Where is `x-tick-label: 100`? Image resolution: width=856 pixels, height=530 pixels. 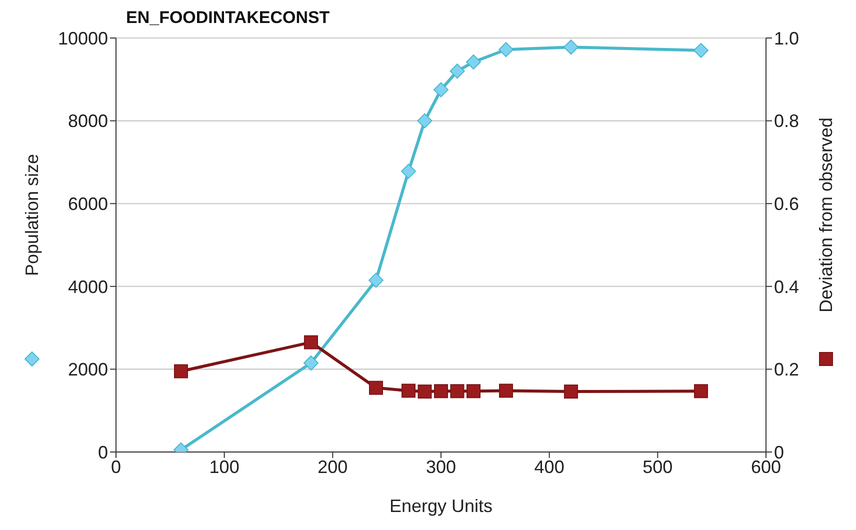
x-tick-label: 100 is located at coordinates (224, 466).